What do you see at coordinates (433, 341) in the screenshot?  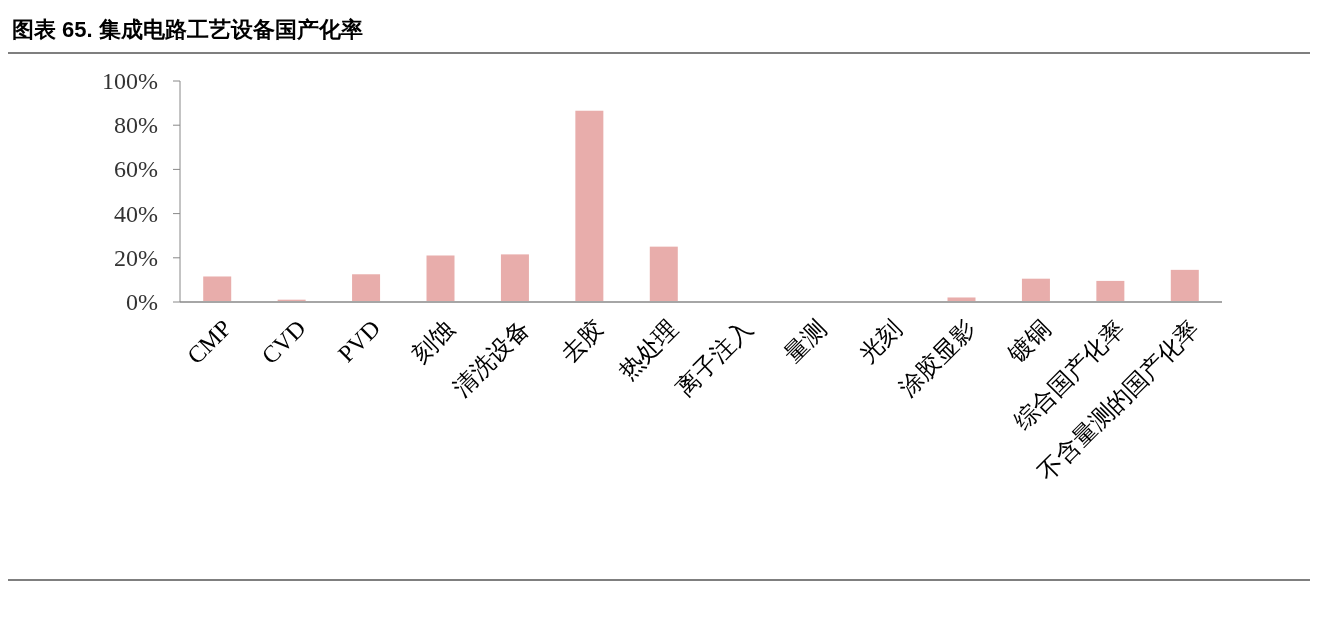 I see `x-tick-label: 刻蚀` at bounding box center [433, 341].